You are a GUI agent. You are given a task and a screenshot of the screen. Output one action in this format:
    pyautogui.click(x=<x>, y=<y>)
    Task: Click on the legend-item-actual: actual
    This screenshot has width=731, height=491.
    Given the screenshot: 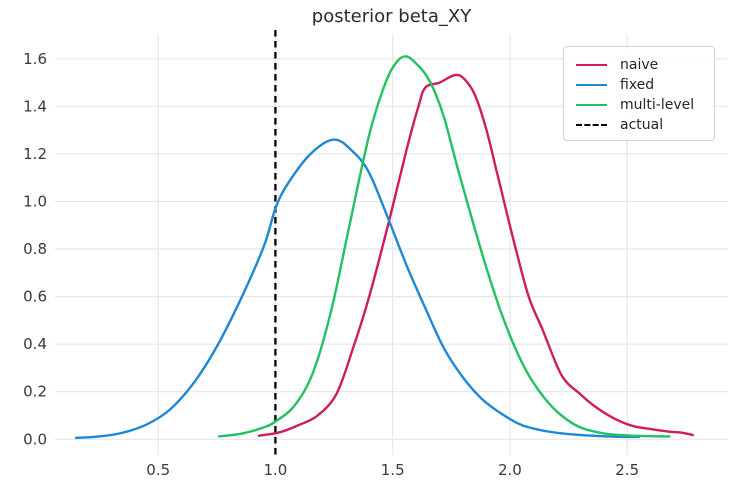 What is the action you would take?
    pyautogui.click(x=640, y=124)
    